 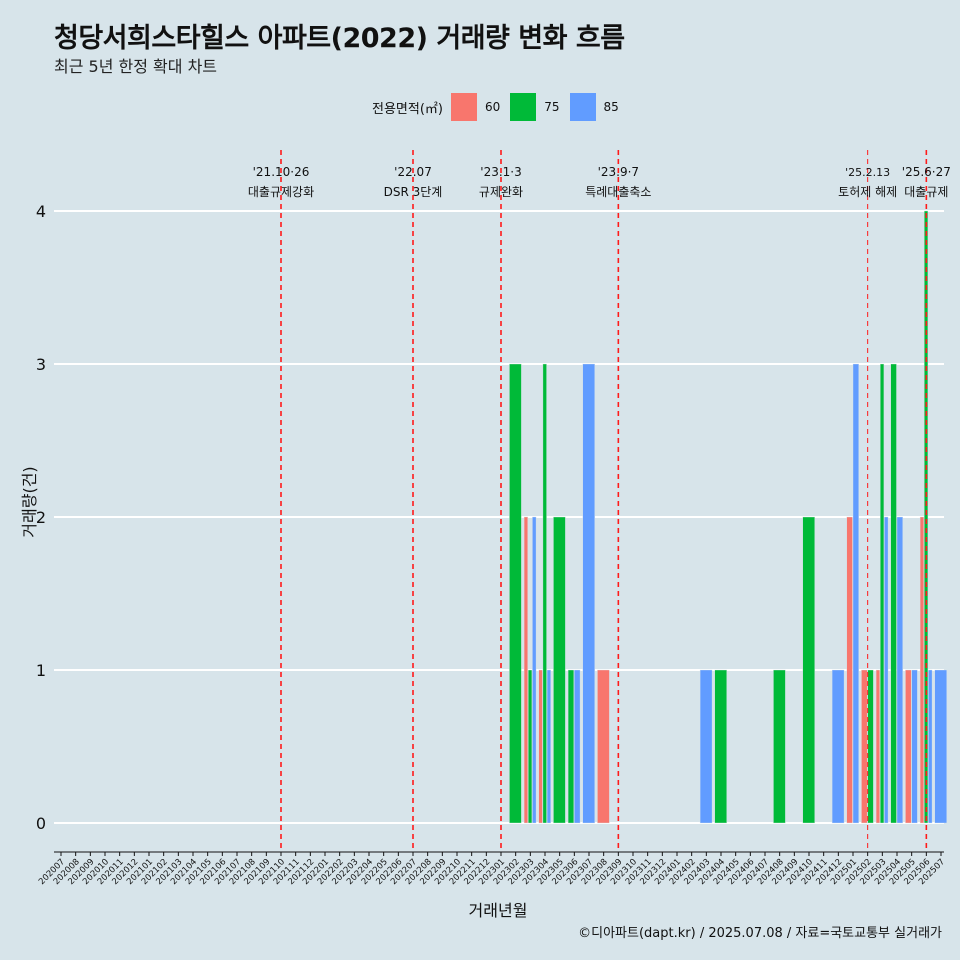 I want to click on legend-title: 전용면적(㎡), so click(x=407, y=109).